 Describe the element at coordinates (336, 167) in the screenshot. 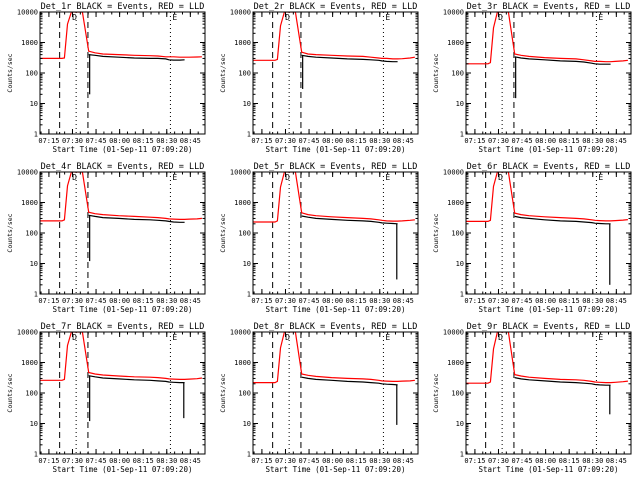

I see `panel-title: Det_5r BLACK = Events, RED = LLD` at that location.